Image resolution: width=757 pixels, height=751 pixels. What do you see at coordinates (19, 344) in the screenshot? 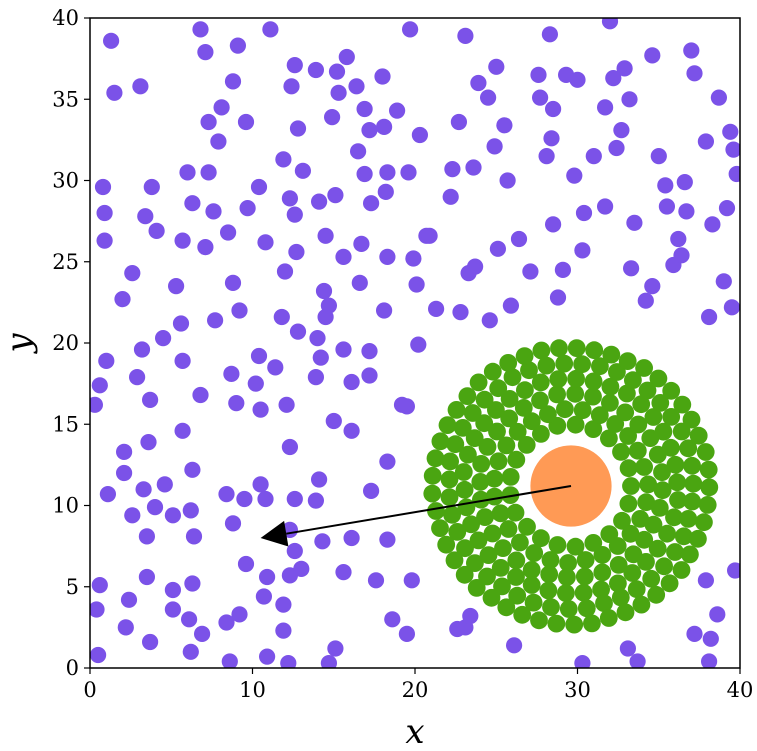
I see `y-axis-label: y` at bounding box center [19, 344].